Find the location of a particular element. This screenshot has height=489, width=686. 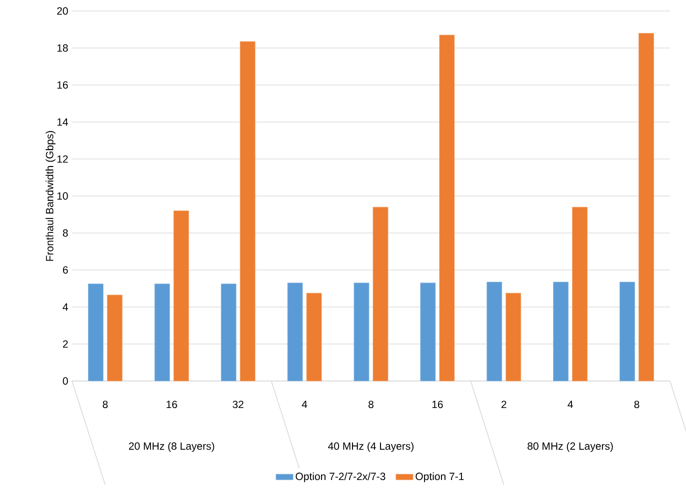

y-tick-label: 20 is located at coordinates (62, 11).